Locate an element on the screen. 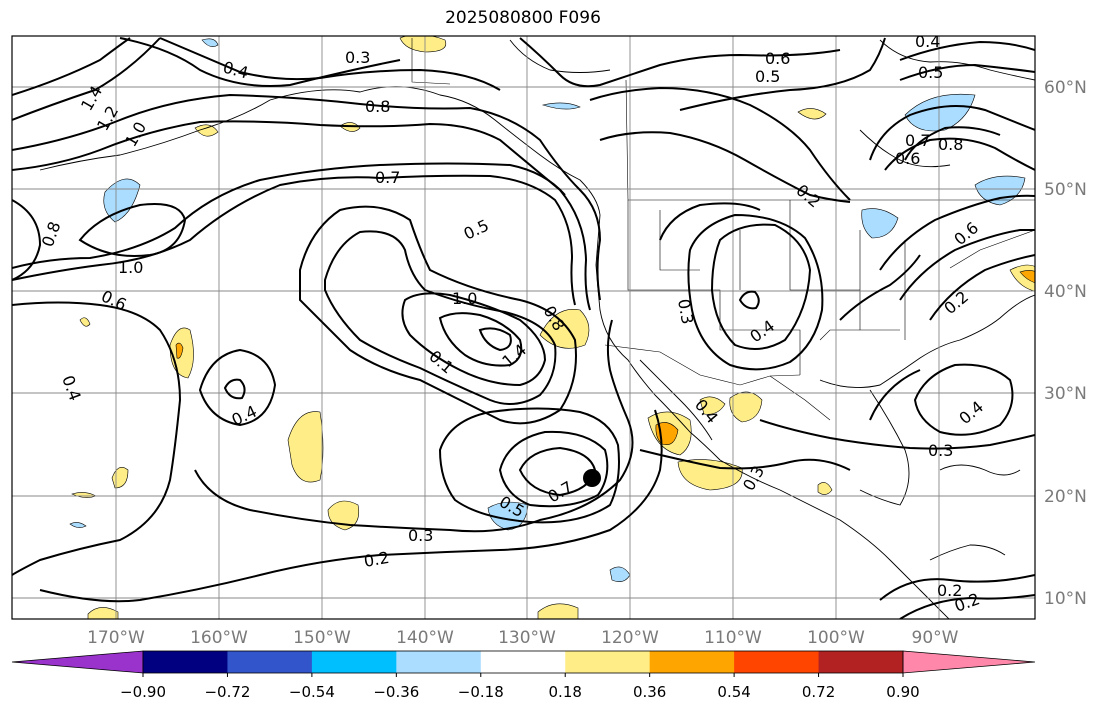 The width and height of the screenshot is (1105, 712). colorbar-tick-label: −0.90 is located at coordinates (143, 692).